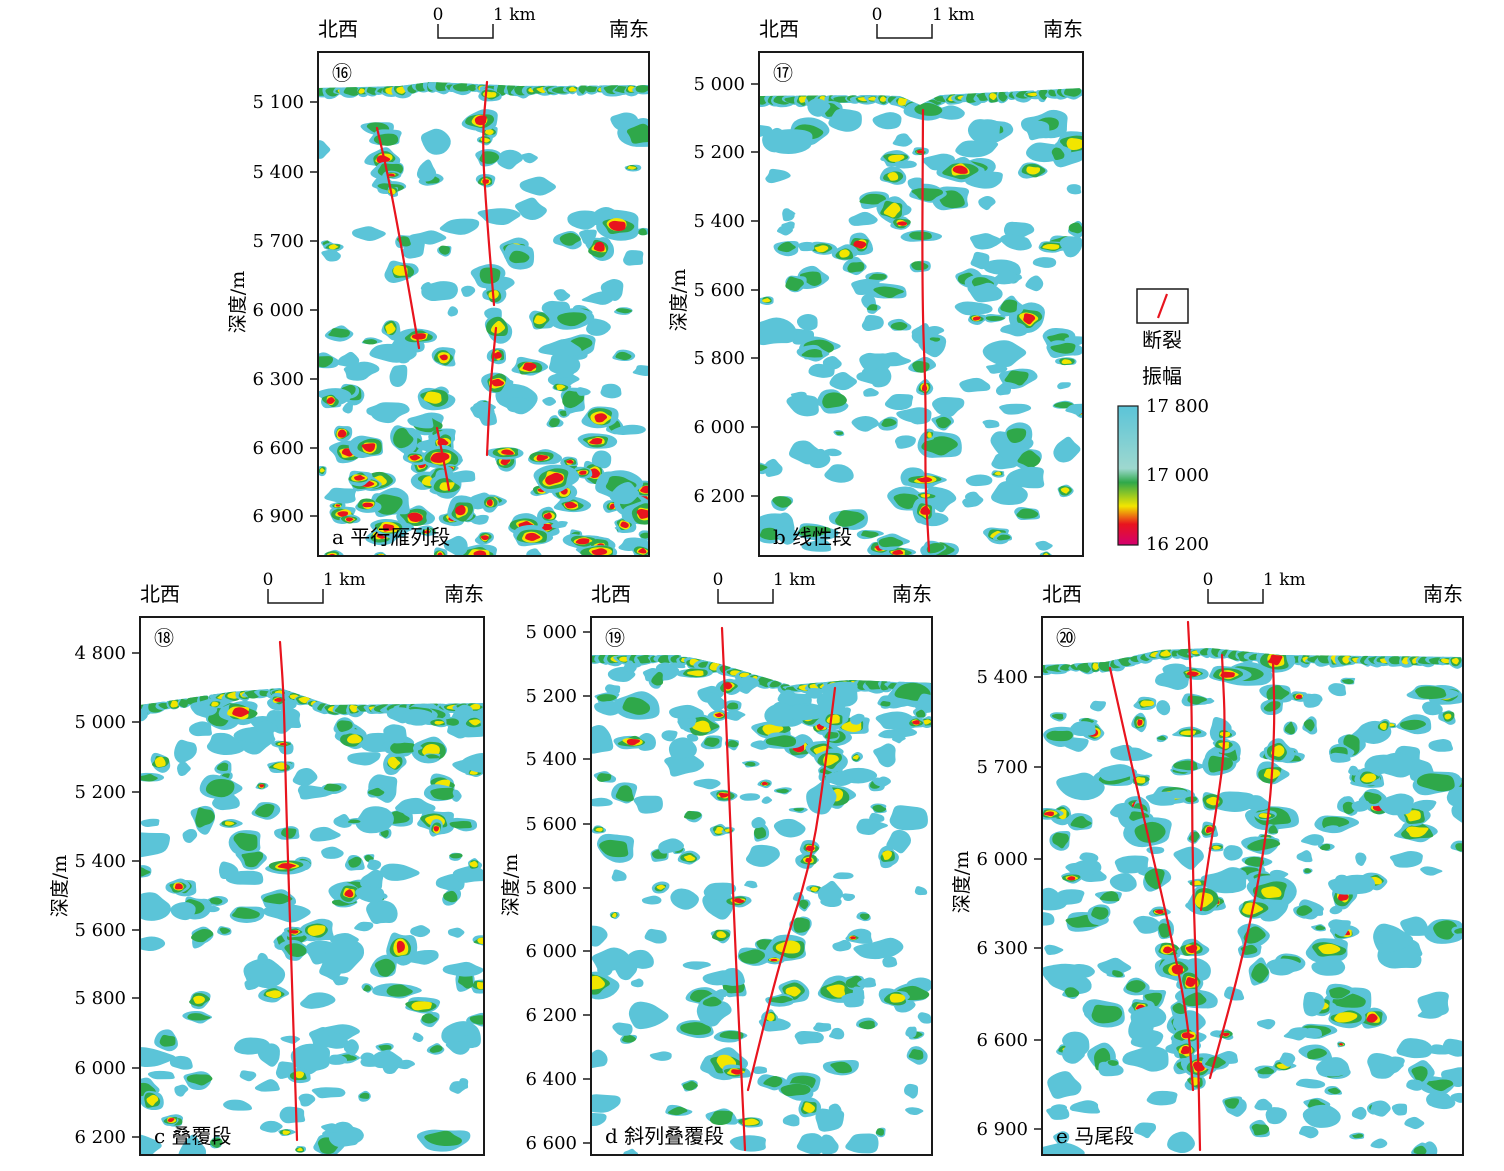 The image size is (1504, 1171). Describe the element at coordinates (1162, 340) in the screenshot. I see `fault-legend-label: 断裂` at that location.